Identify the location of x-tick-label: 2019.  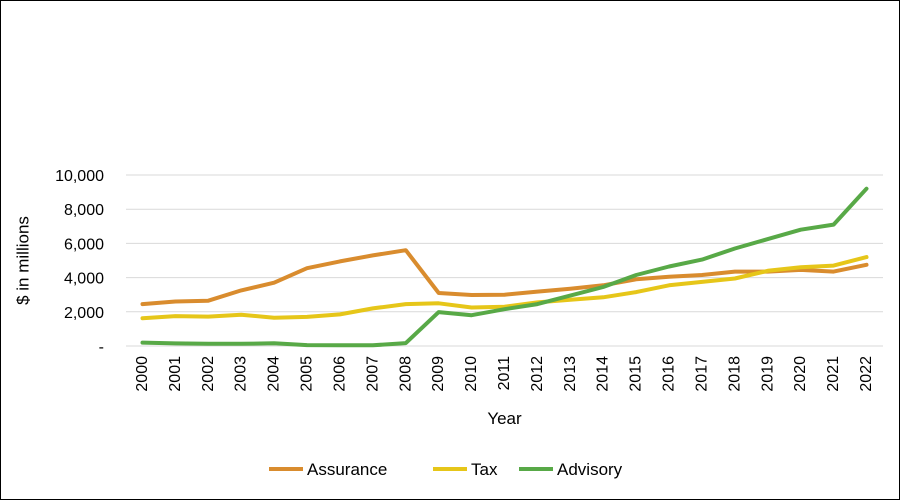
(767, 374).